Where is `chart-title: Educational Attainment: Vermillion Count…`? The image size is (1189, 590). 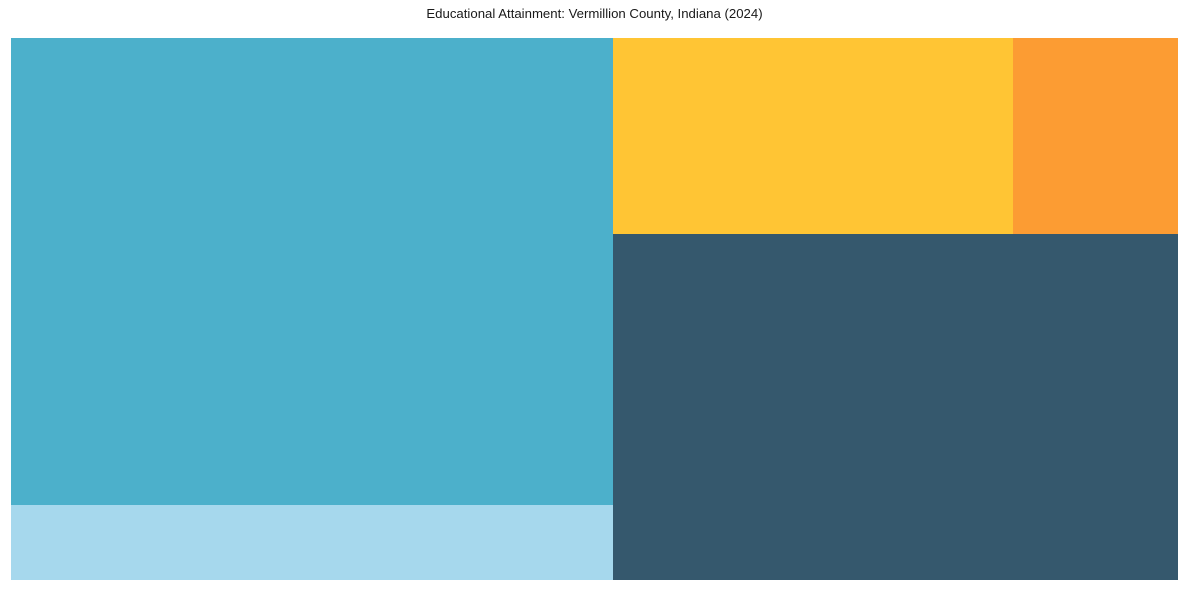
chart-title: Educational Attainment: Vermillion Count… is located at coordinates (594, 13).